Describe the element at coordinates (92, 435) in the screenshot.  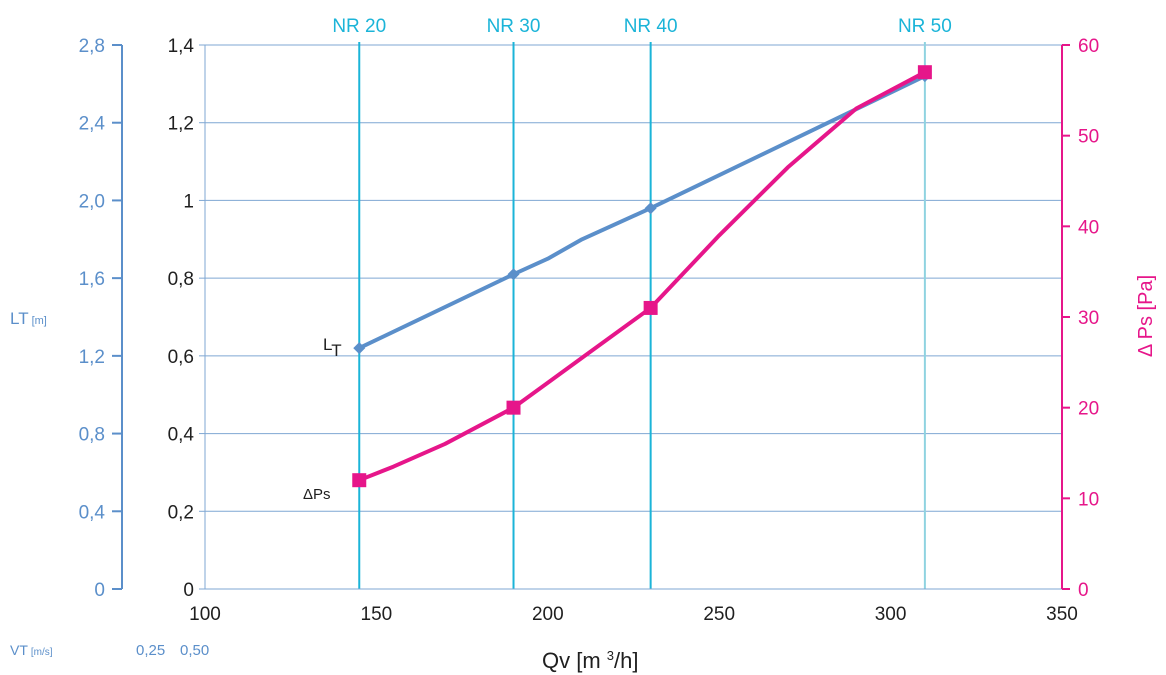
I see `outer-y-tick-label: 0,8` at that location.